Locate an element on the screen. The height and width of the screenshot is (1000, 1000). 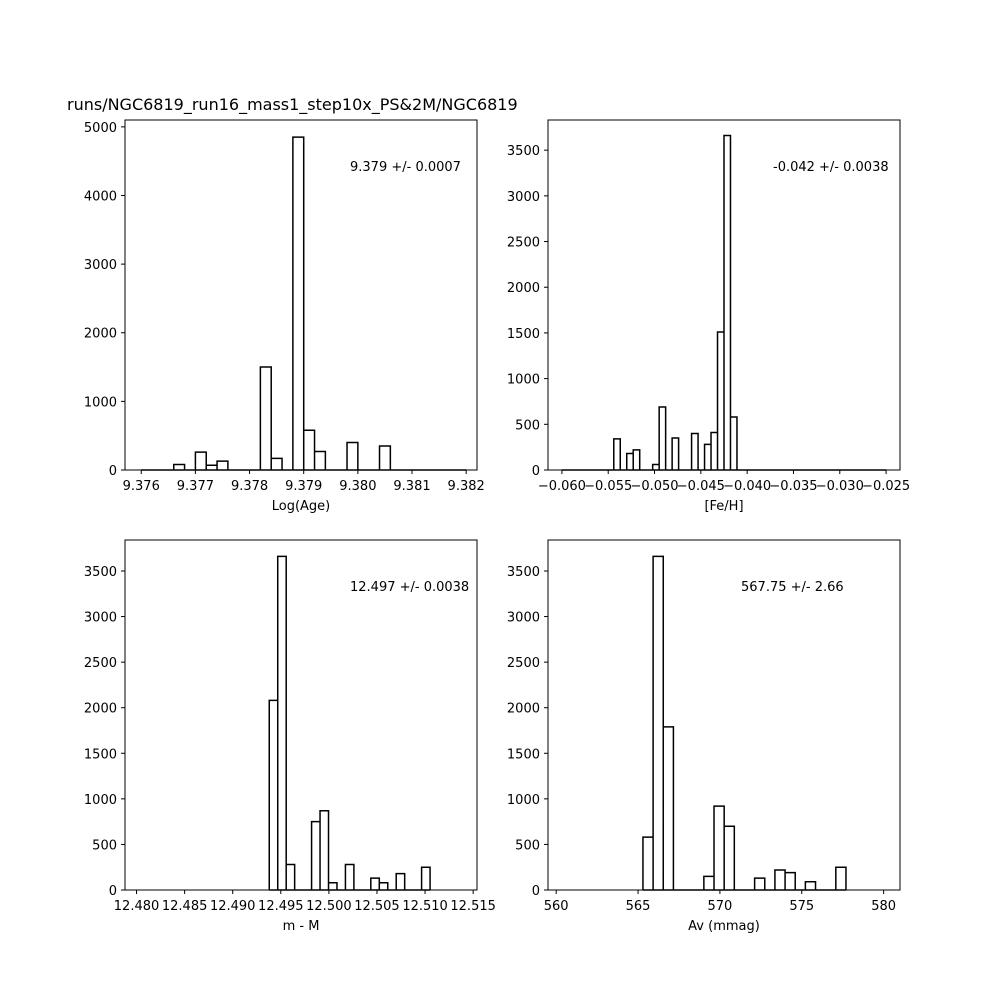
x-tick-label: 12.505 is located at coordinates (377, 906).